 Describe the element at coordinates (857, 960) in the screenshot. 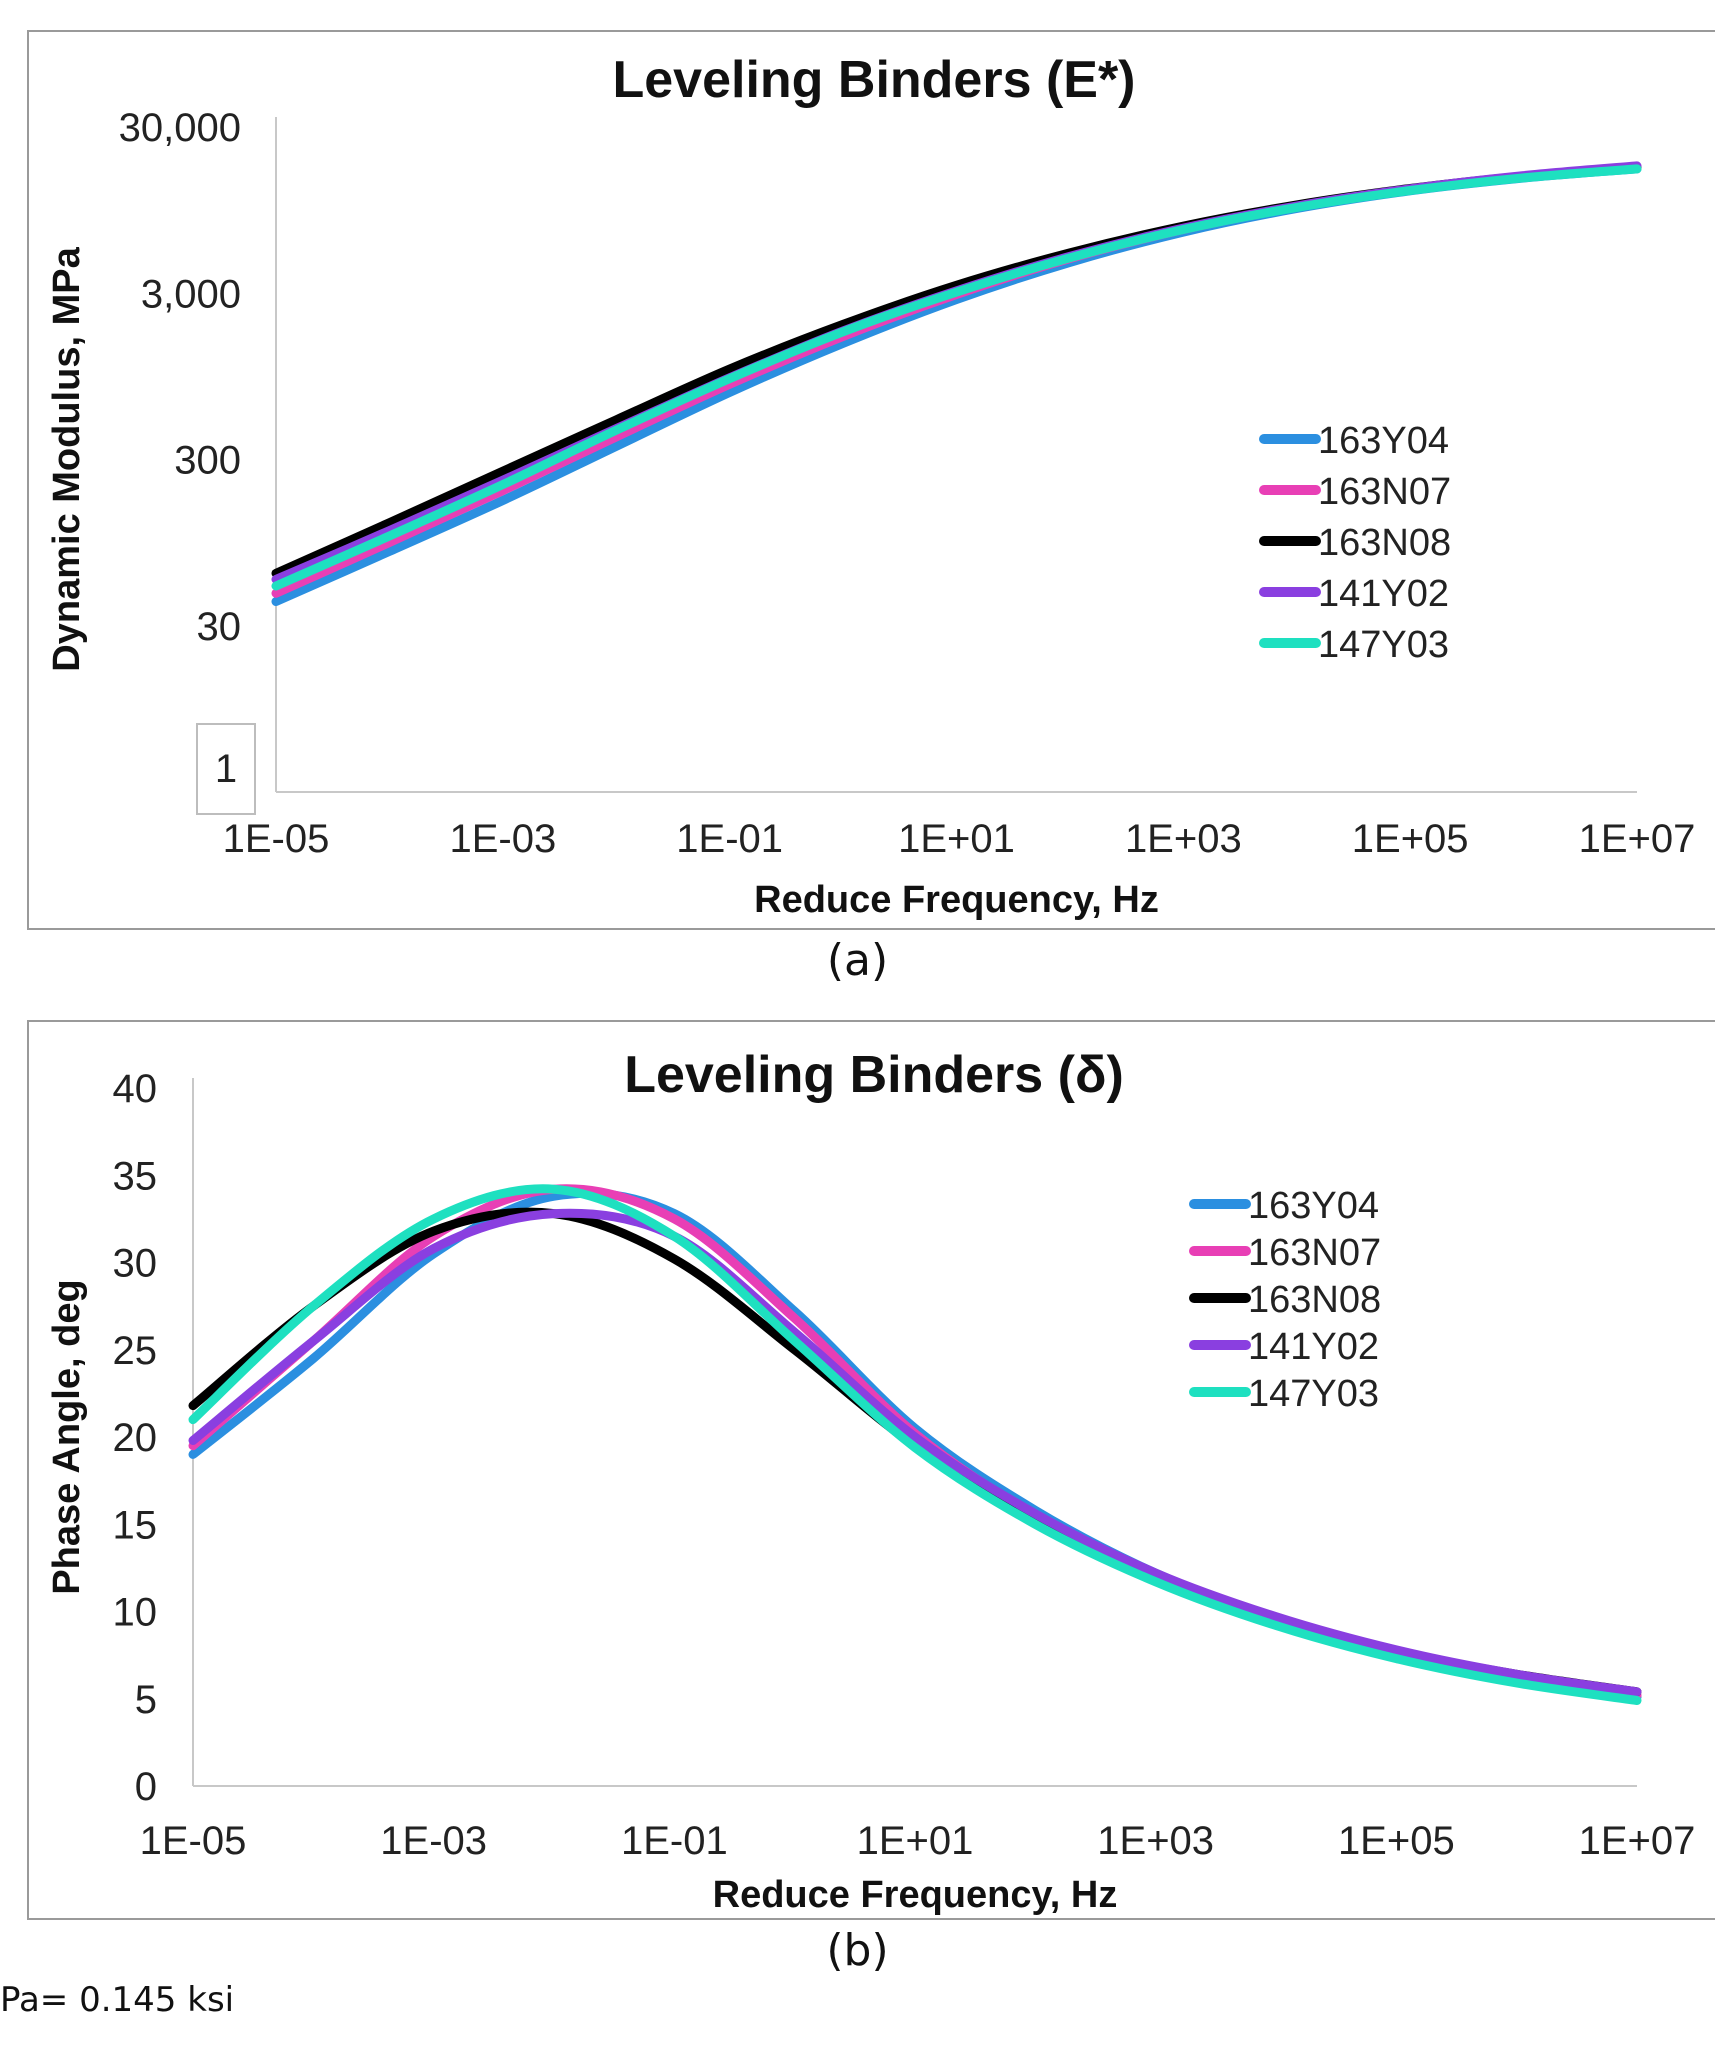

I see `caption-a: (a)` at that location.